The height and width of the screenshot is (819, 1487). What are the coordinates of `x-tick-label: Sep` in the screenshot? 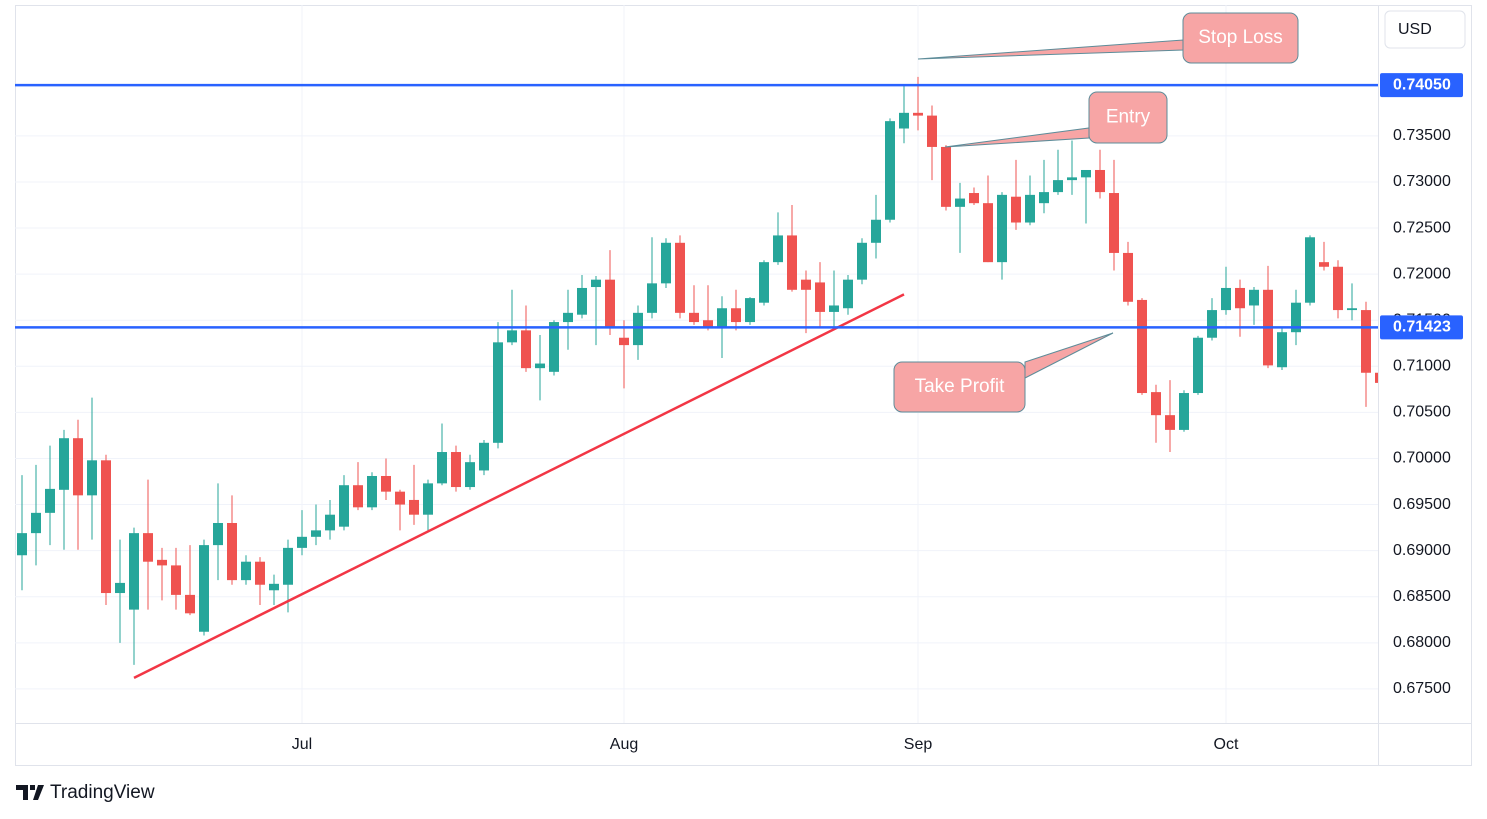 It's located at (918, 744).